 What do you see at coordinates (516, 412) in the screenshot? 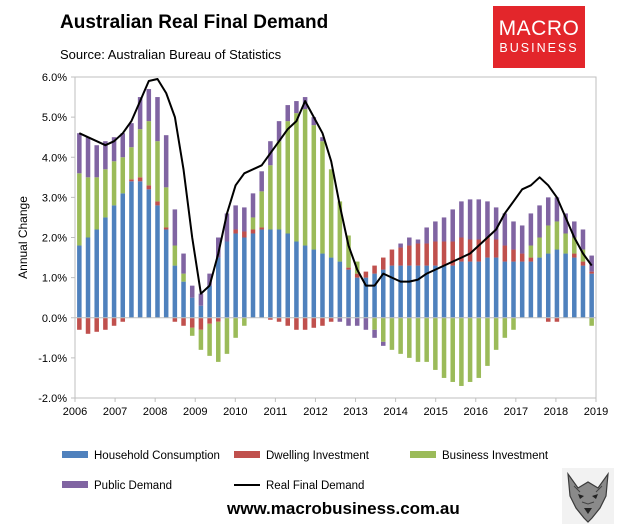
I see `x-tick-label: 2017` at bounding box center [516, 412].